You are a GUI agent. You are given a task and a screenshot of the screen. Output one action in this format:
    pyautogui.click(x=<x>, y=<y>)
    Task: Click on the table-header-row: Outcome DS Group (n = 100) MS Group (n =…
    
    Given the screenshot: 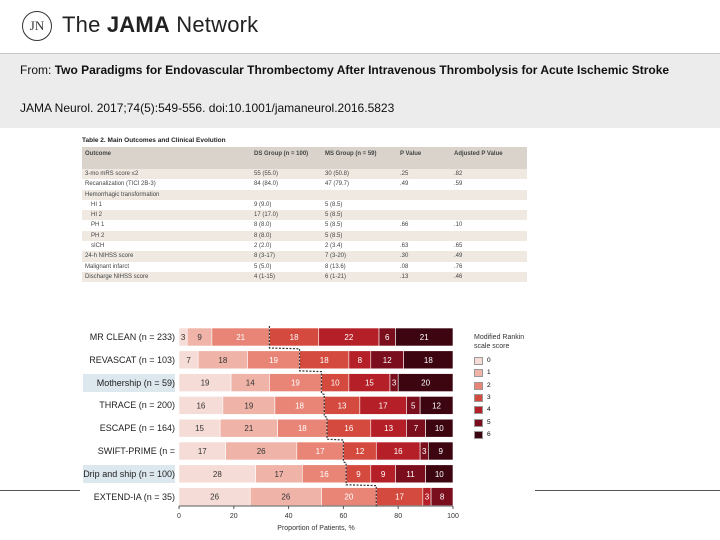 What is the action you would take?
    pyautogui.click(x=304, y=158)
    